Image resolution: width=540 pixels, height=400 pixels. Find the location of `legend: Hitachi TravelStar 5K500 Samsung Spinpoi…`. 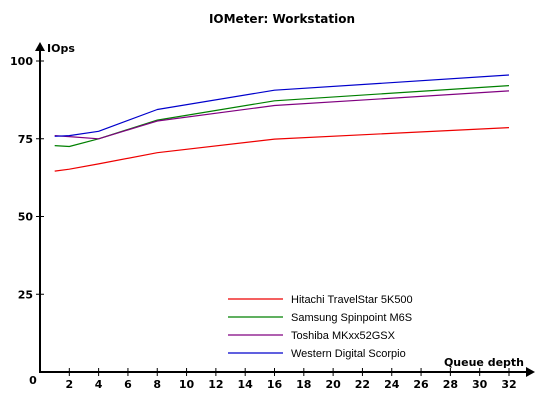

legend: Hitachi TravelStar 5K500 Samsung Spinpoi… is located at coordinates (320, 327).